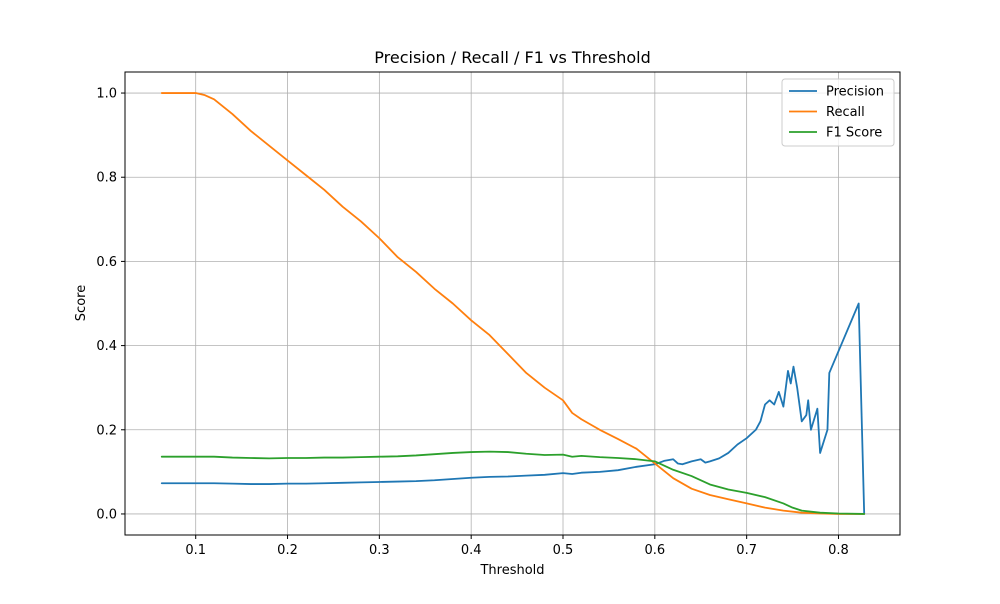 The width and height of the screenshot is (1000, 604). Describe the element at coordinates (854, 133) in the screenshot. I see `legend-label-f1-score: F1 Score` at that location.